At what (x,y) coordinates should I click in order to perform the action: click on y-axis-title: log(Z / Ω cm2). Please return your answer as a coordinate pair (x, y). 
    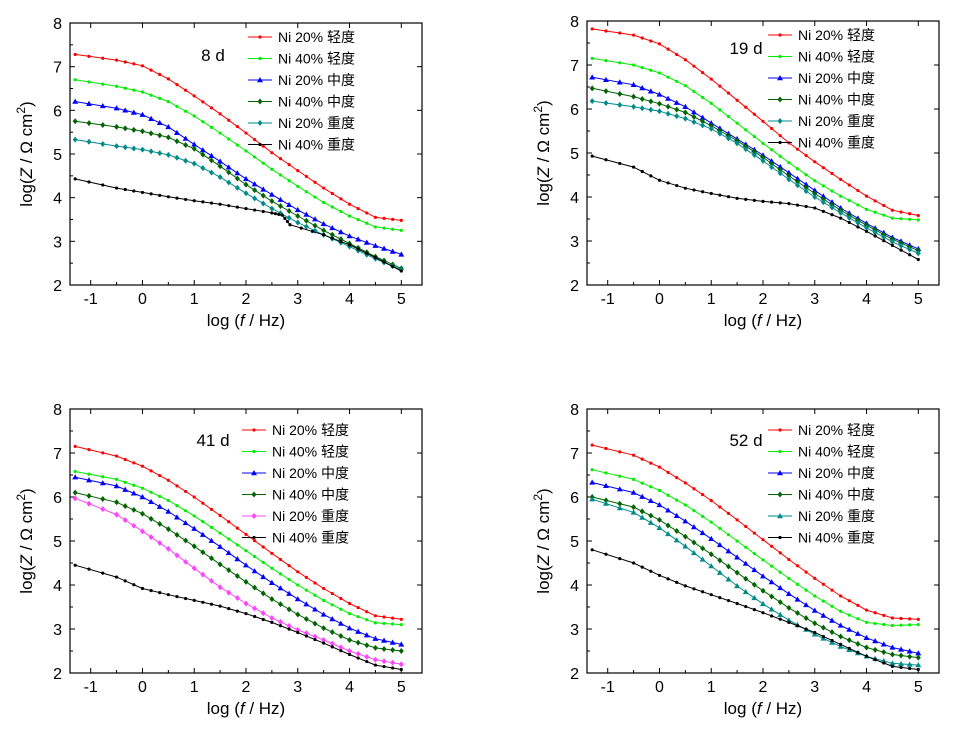
    Looking at the image, I should click on (25, 153).